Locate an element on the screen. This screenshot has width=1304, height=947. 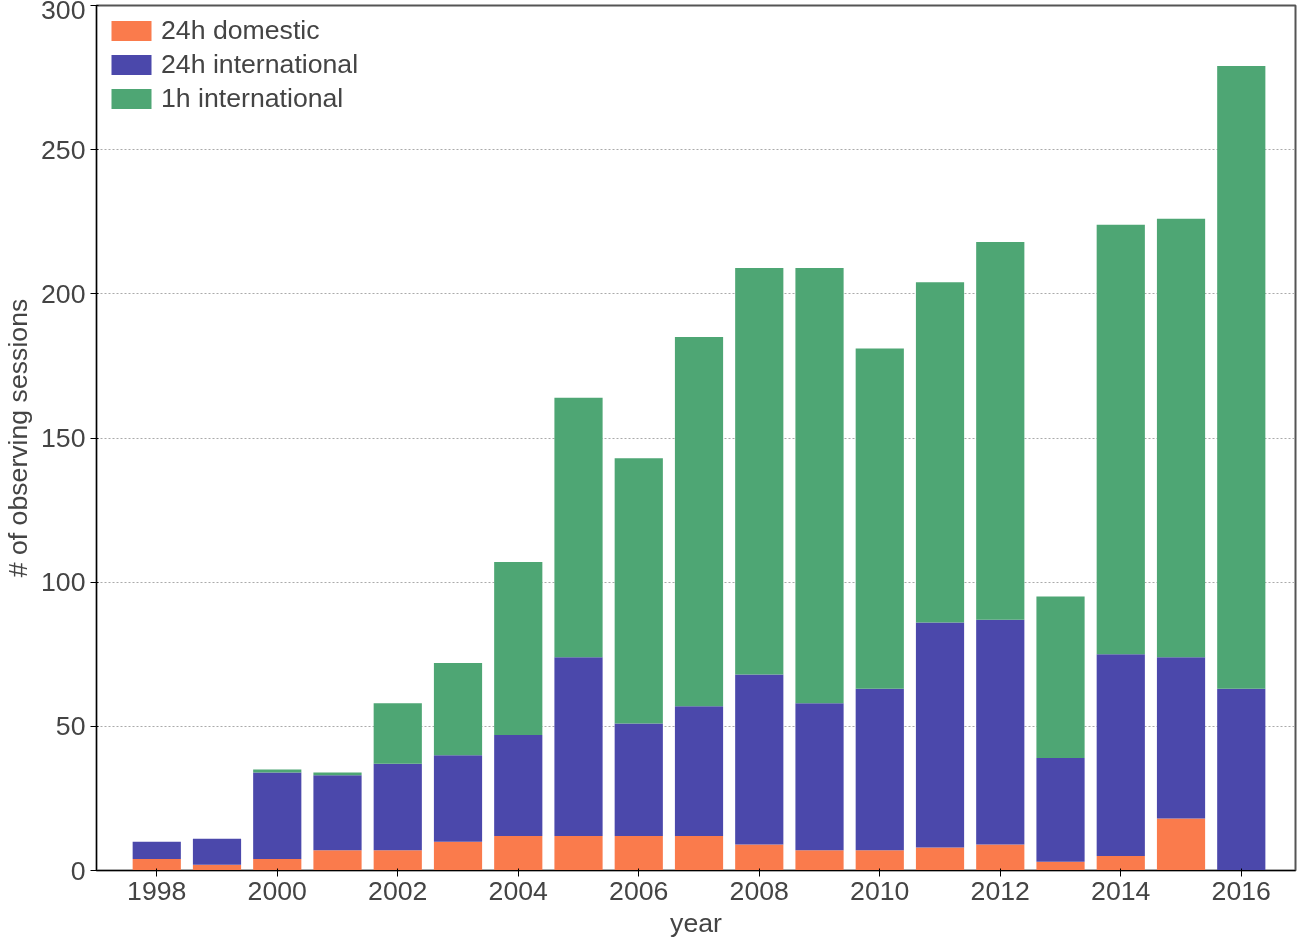
x-tick-label: 2002 is located at coordinates (398, 890).